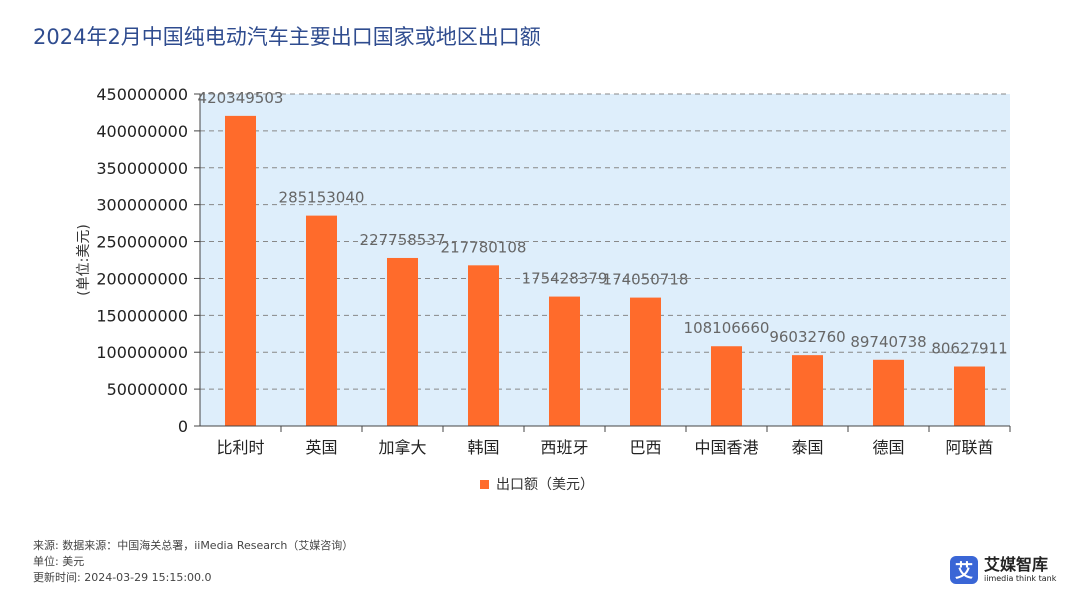 This screenshot has width=1080, height=608. What do you see at coordinates (402, 447) in the screenshot?
I see `x-tick-label: 加拿大` at bounding box center [402, 447].